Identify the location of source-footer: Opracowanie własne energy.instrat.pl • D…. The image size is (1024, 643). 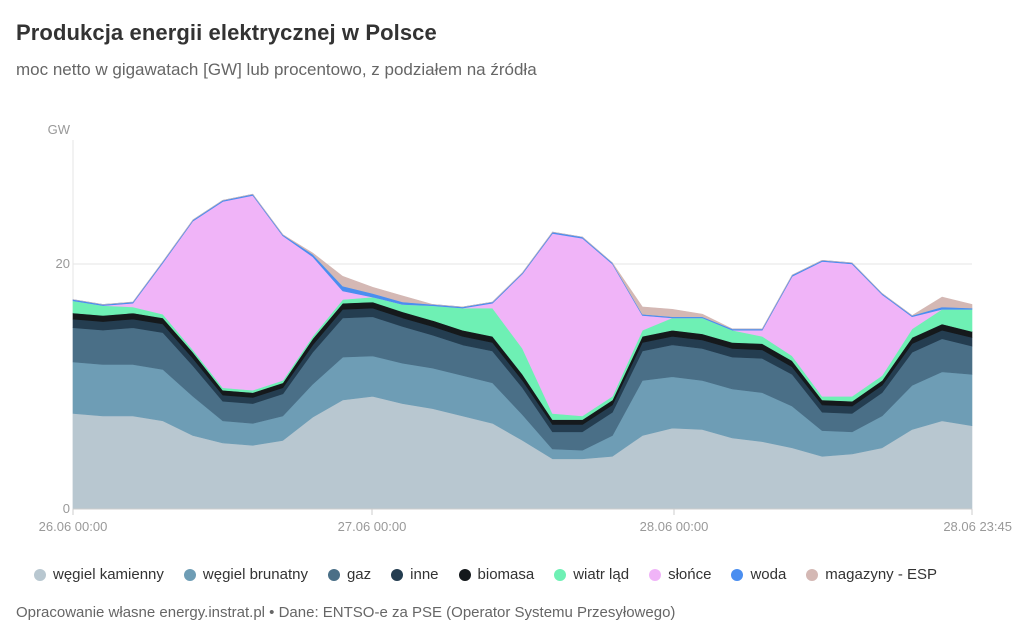
(346, 612).